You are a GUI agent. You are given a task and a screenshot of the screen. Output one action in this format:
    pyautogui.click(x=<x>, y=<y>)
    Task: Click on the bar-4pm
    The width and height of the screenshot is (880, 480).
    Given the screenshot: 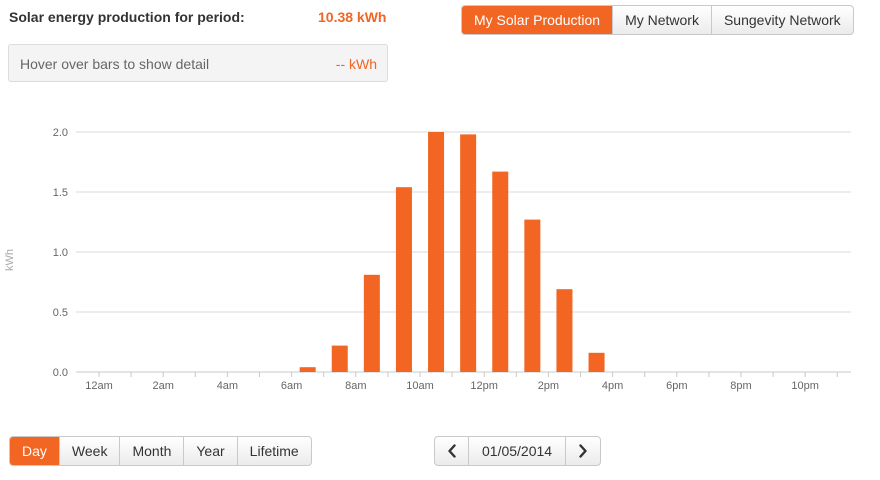 What is the action you would take?
    pyautogui.click(x=596, y=362)
    